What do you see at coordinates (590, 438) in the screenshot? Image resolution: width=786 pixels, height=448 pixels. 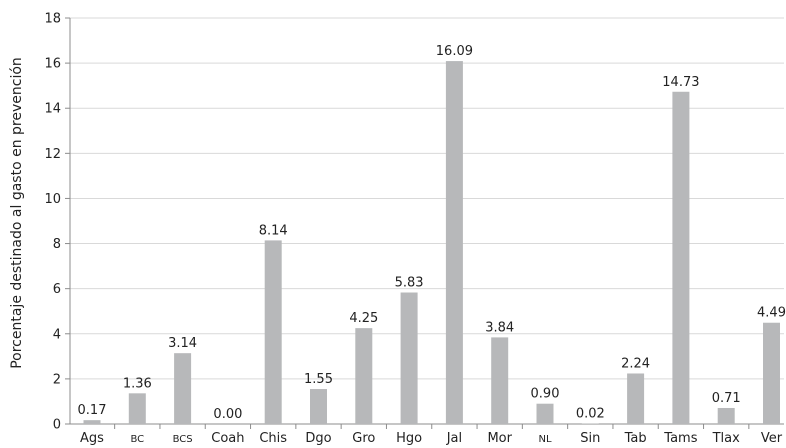 I see `x-tick-label: Sin` at bounding box center [590, 438].